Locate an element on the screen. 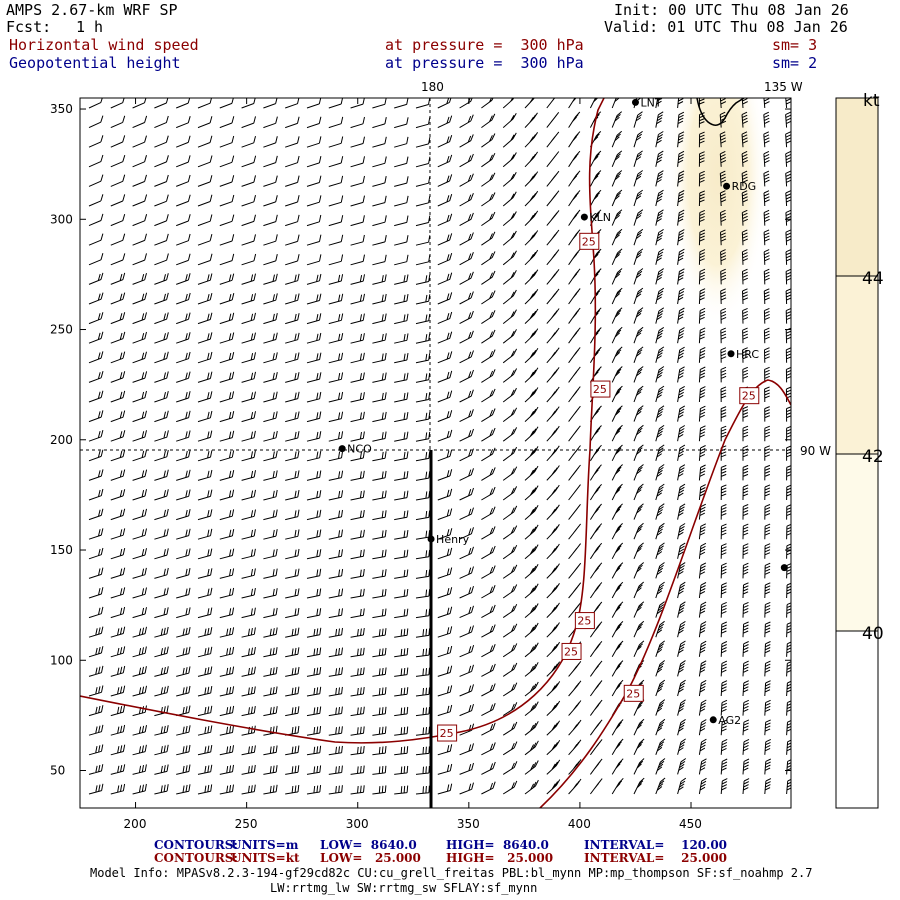 The height and width of the screenshot is (900, 900). forecast-label: Fcst: is located at coordinates (29, 27).